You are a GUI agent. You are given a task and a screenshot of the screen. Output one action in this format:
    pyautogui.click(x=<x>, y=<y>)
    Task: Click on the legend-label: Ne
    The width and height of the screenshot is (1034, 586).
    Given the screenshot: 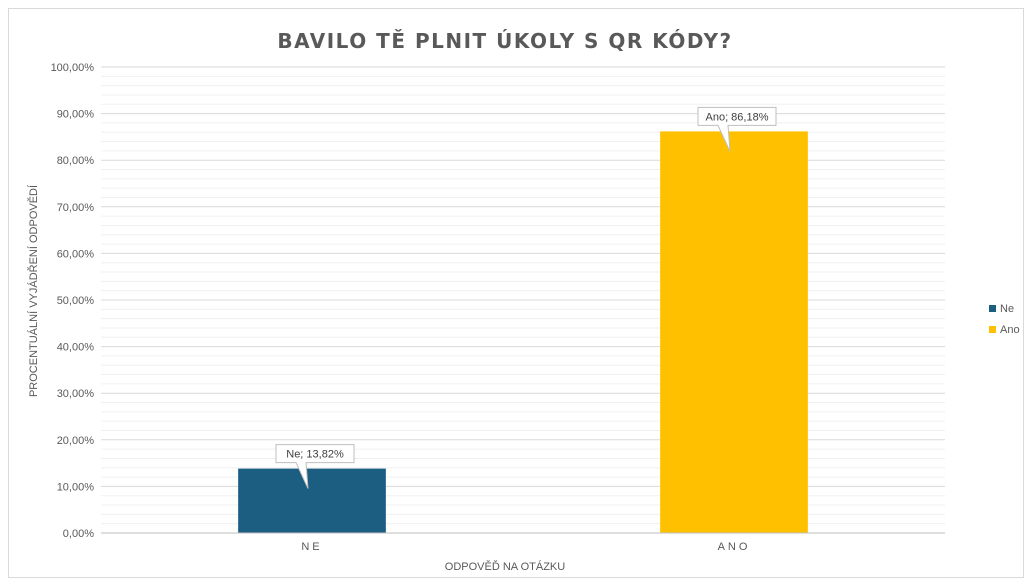 What is the action you would take?
    pyautogui.click(x=1007, y=309)
    